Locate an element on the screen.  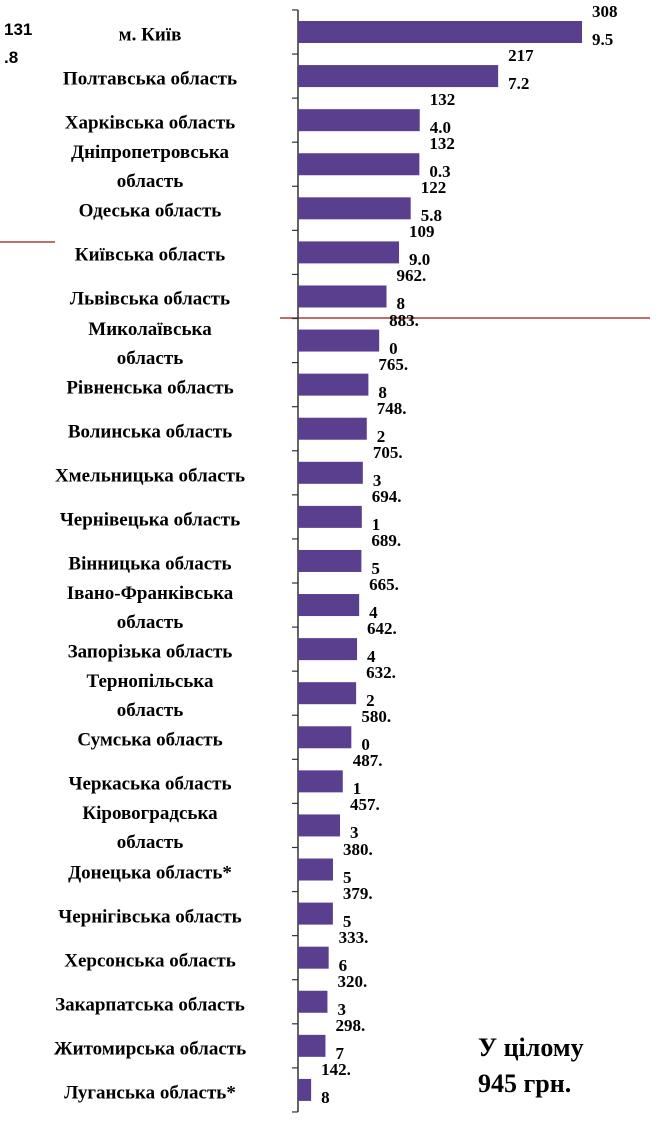
category-label: Волинська область is located at coordinates (150, 432).